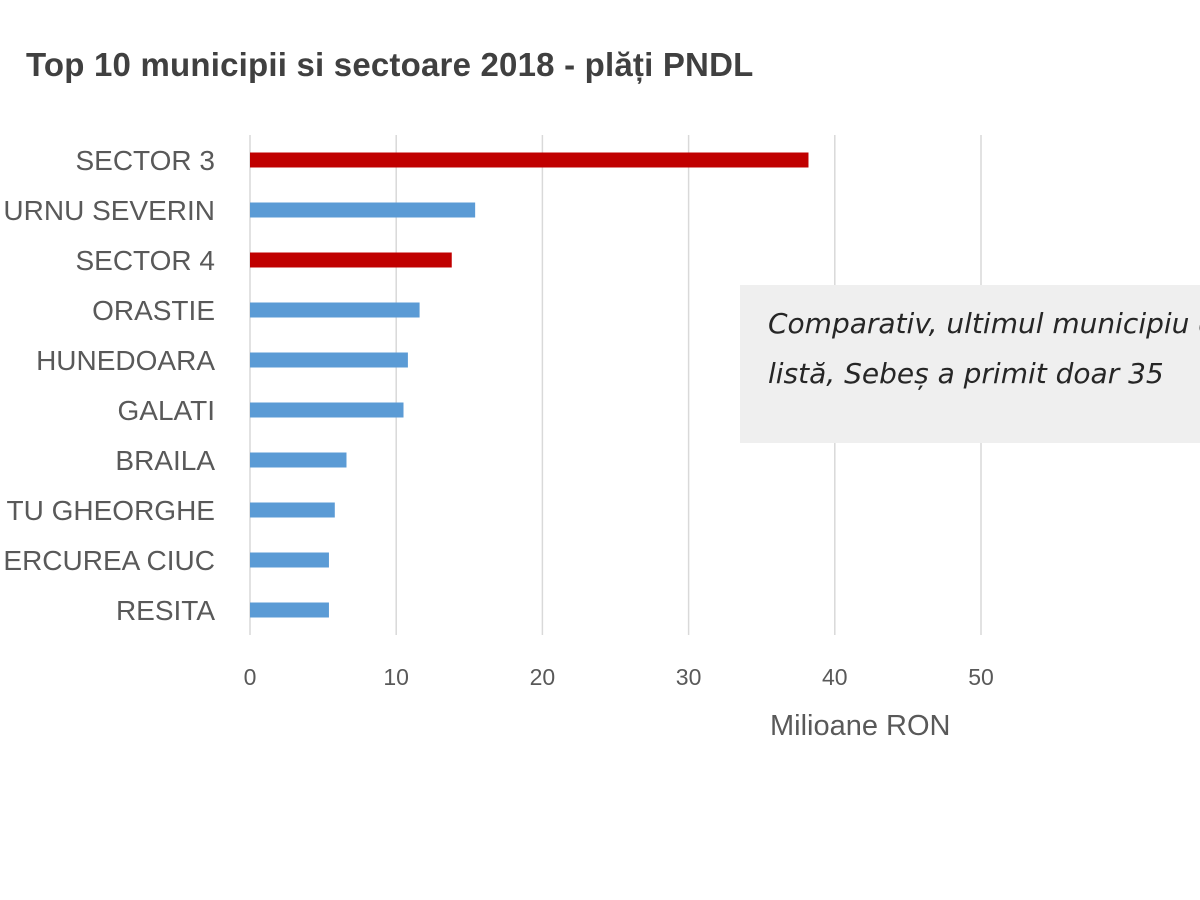 The width and height of the screenshot is (1200, 900). What do you see at coordinates (125, 360) in the screenshot?
I see `category-label-5: HUNEDOARA` at bounding box center [125, 360].